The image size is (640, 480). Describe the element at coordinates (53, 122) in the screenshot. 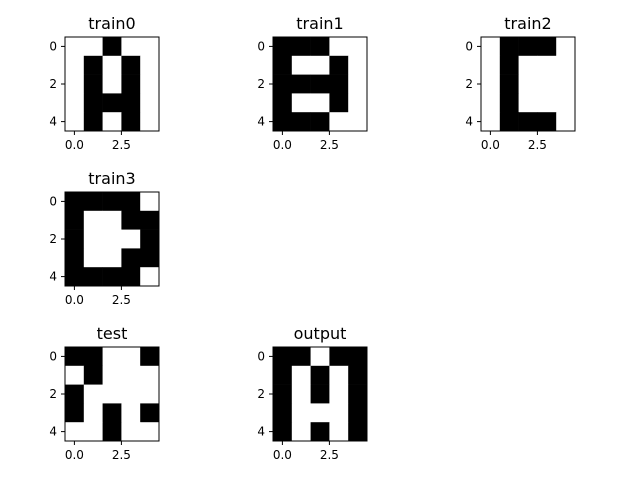

I see `y-tick-label: 4` at that location.